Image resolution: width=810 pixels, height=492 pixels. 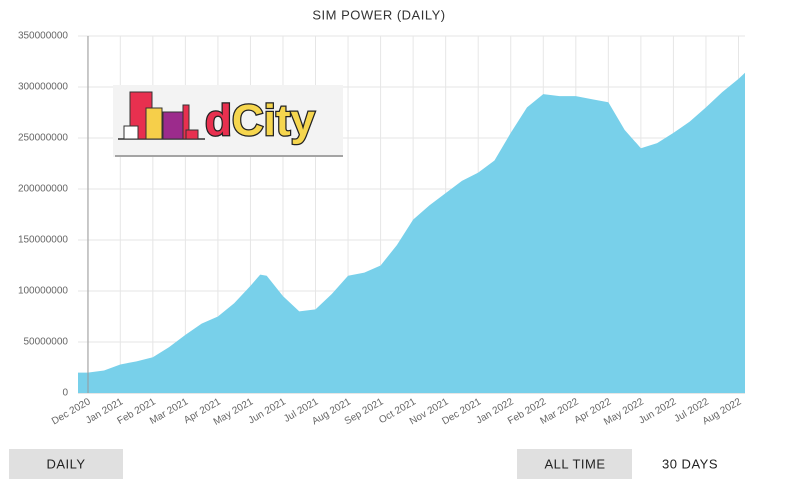 I want to click on y-tick-label: 50000000, so click(x=46, y=342).